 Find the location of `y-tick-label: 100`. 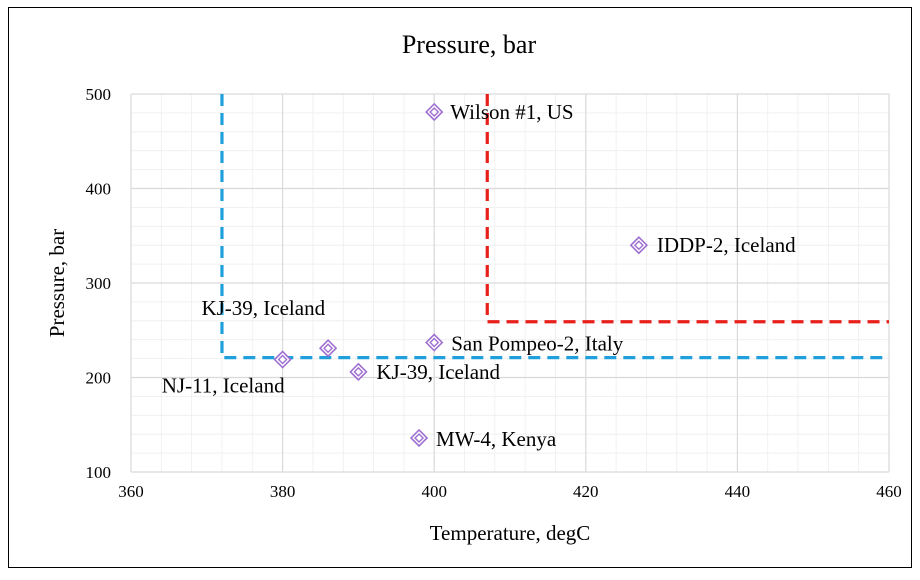

y-tick-label: 100 is located at coordinates (99, 472).